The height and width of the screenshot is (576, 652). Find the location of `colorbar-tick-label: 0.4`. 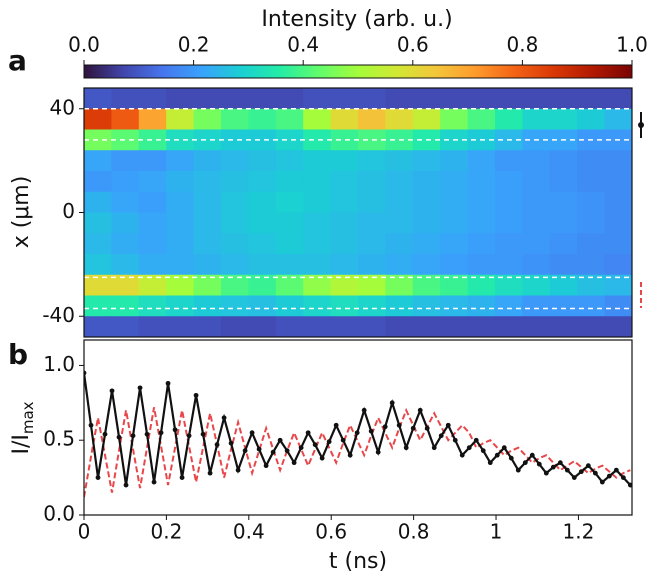

colorbar-tick-label: 0.4 is located at coordinates (303, 45).